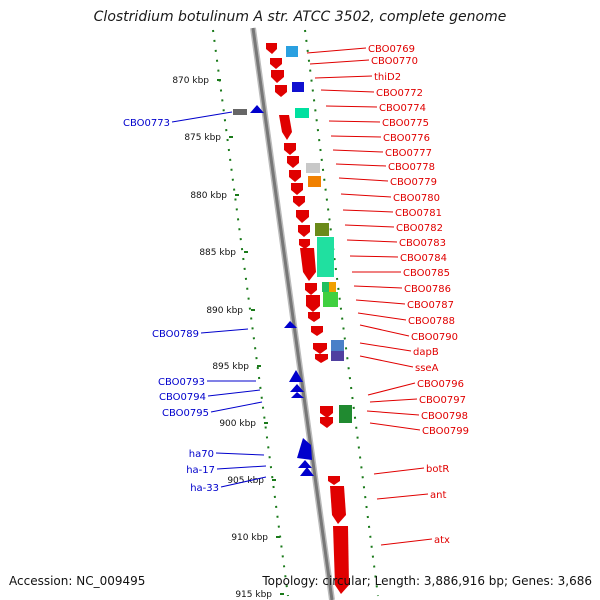 The image size is (600, 600). What do you see at coordinates (427, 368) in the screenshot?
I see `gene-label-sseA: sseA` at bounding box center [427, 368].